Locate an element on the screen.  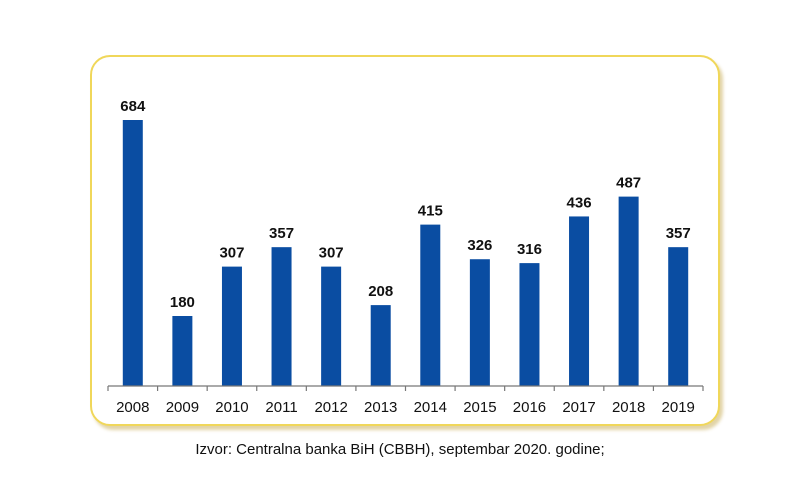
bar-2008 is located at coordinates (132, 253).